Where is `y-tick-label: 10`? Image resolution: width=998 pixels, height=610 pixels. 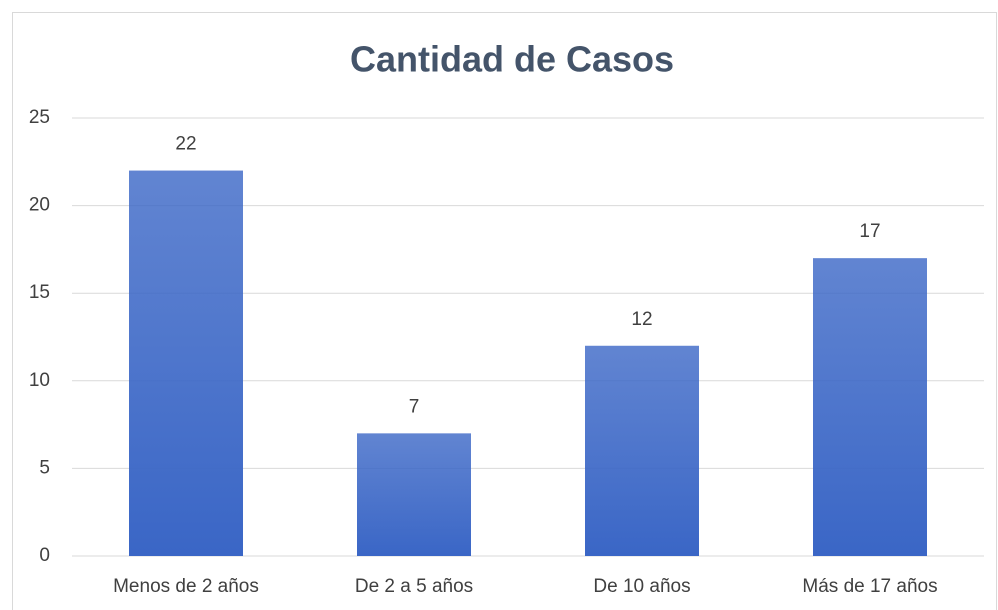
y-tick-label: 10 is located at coordinates (39, 380).